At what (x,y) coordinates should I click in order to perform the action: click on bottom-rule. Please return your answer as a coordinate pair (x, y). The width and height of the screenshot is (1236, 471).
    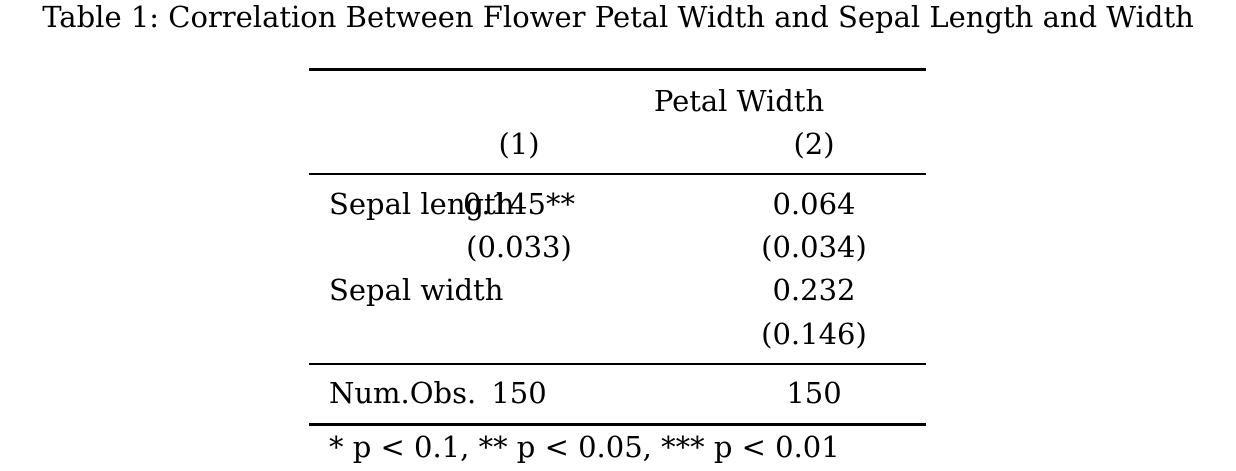
    Looking at the image, I should click on (617, 424).